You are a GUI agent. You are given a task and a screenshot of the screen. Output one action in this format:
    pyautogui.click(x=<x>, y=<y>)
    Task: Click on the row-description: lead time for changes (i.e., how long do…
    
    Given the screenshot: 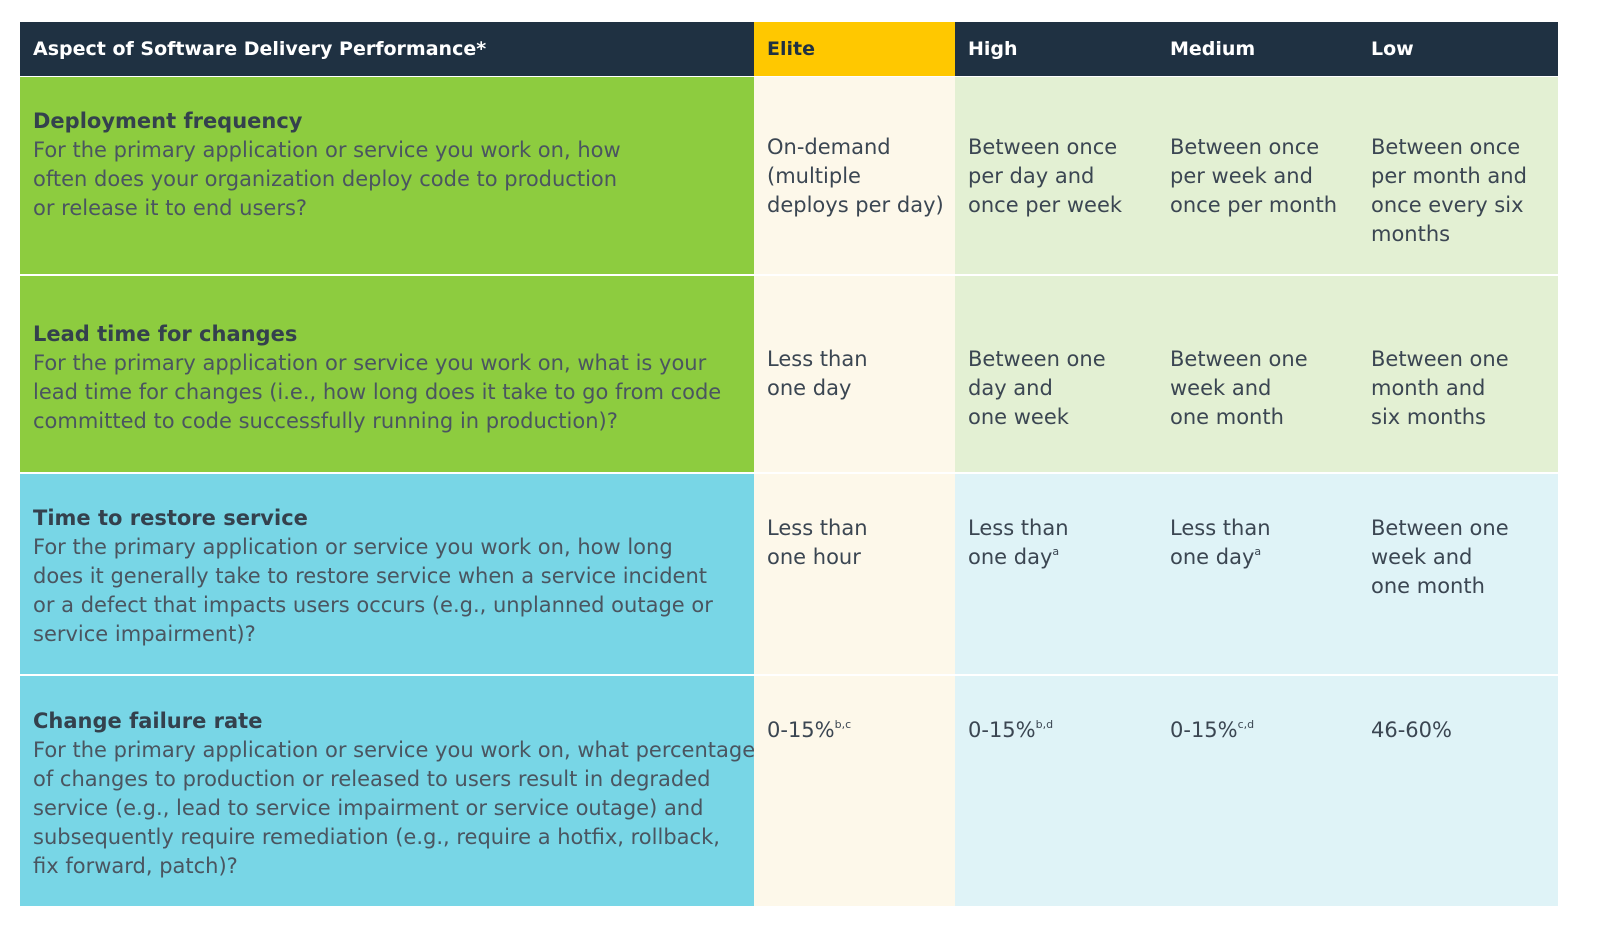 What is the action you would take?
    pyautogui.click(x=377, y=392)
    